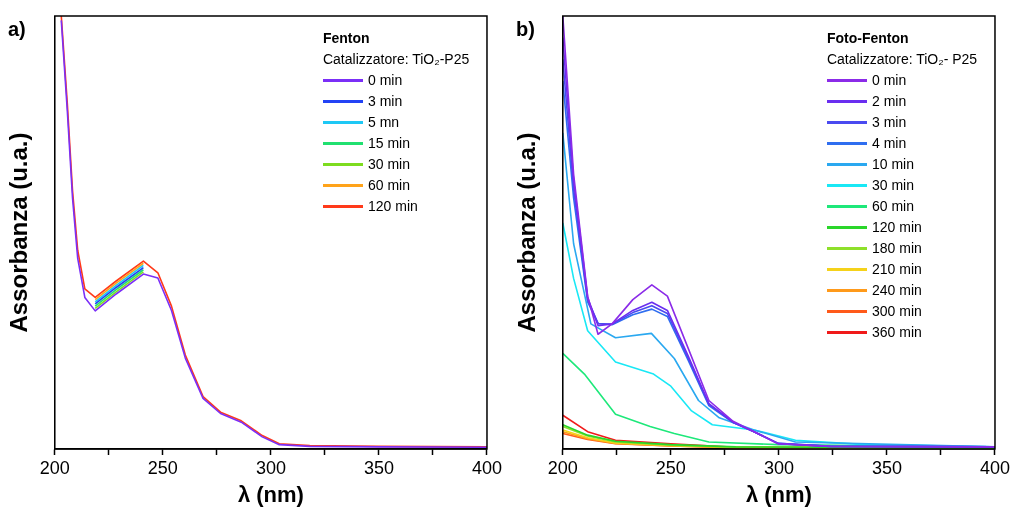 The width and height of the screenshot is (1011, 509). Describe the element at coordinates (383, 122) in the screenshot. I see `legend-label: 5 mn` at that location.